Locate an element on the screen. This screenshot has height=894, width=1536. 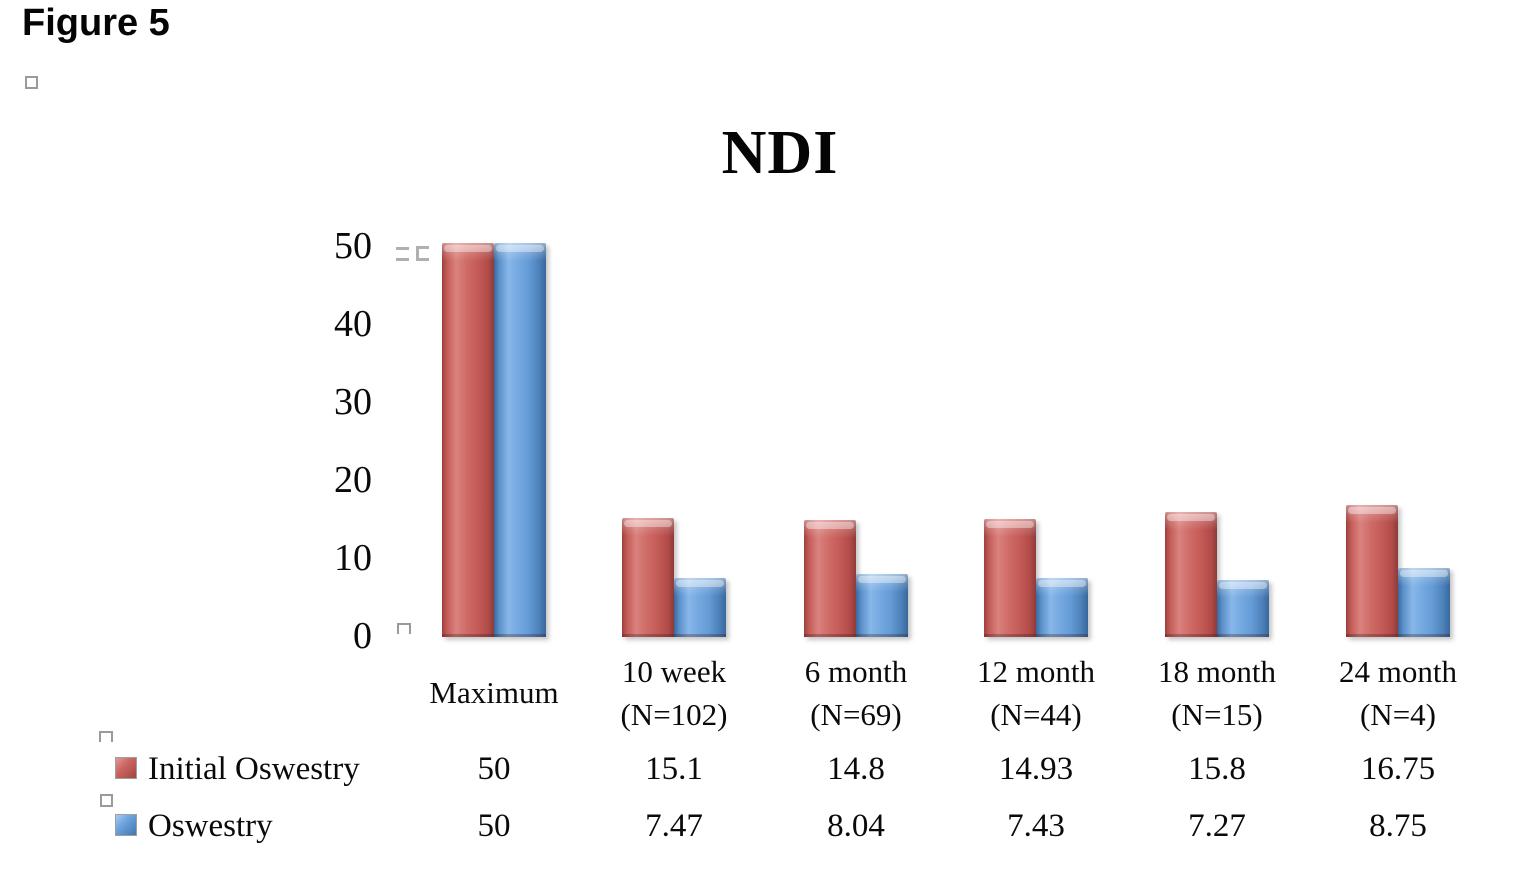
category-label: Maximum is located at coordinates (494, 692).